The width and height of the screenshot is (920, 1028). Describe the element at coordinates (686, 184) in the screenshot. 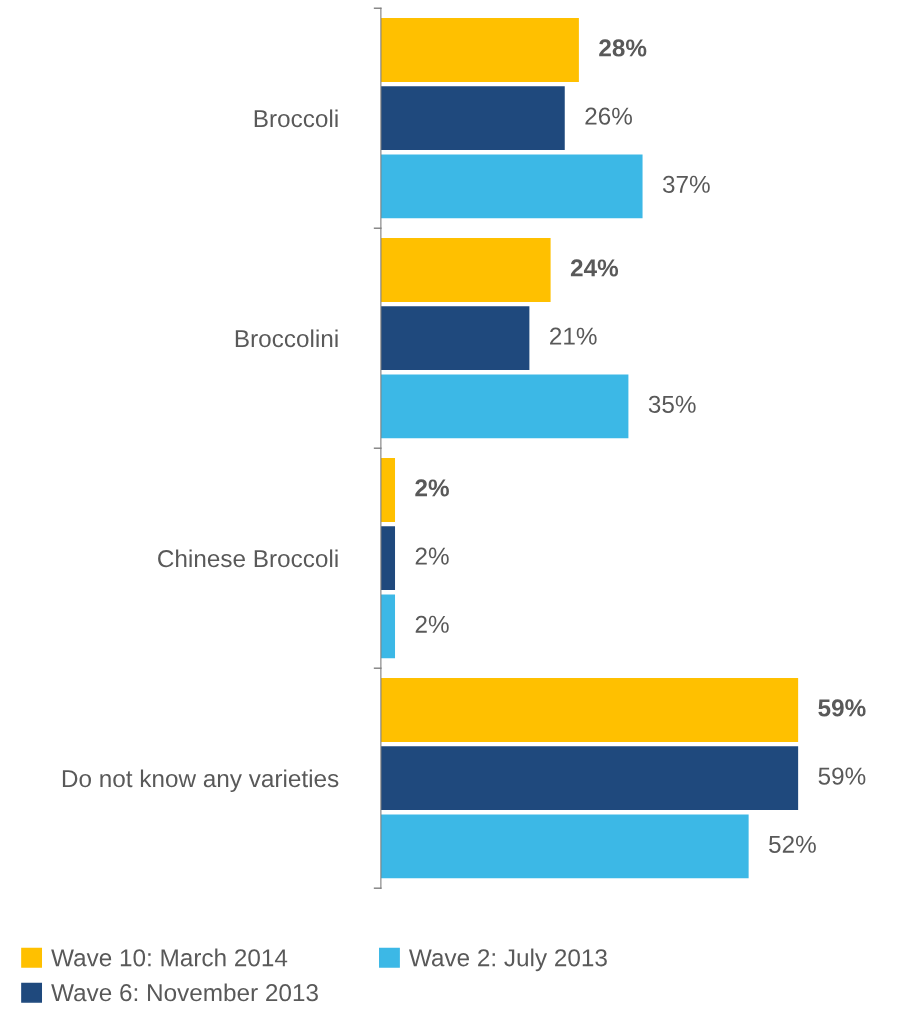

I see `data-label: 37%` at that location.